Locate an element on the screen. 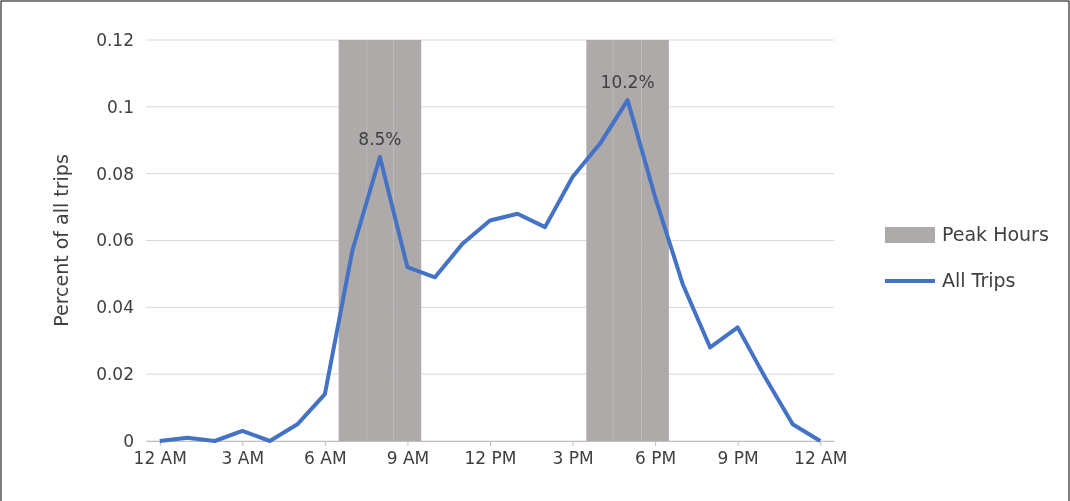 Image resolution: width=1070 pixels, height=501 pixels. x-tick-label: 9 PM is located at coordinates (738, 458).